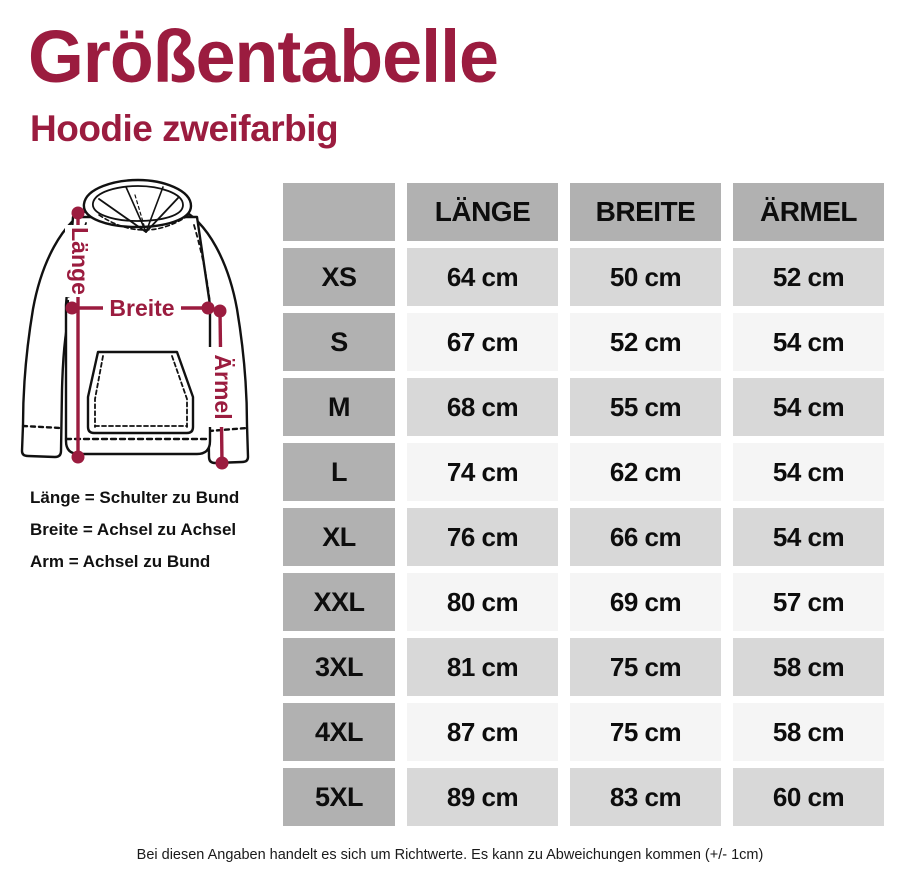 Image resolution: width=900 pixels, height=880 pixels. What do you see at coordinates (263, 56) in the screenshot?
I see `page-title: Größentabelle` at bounding box center [263, 56].